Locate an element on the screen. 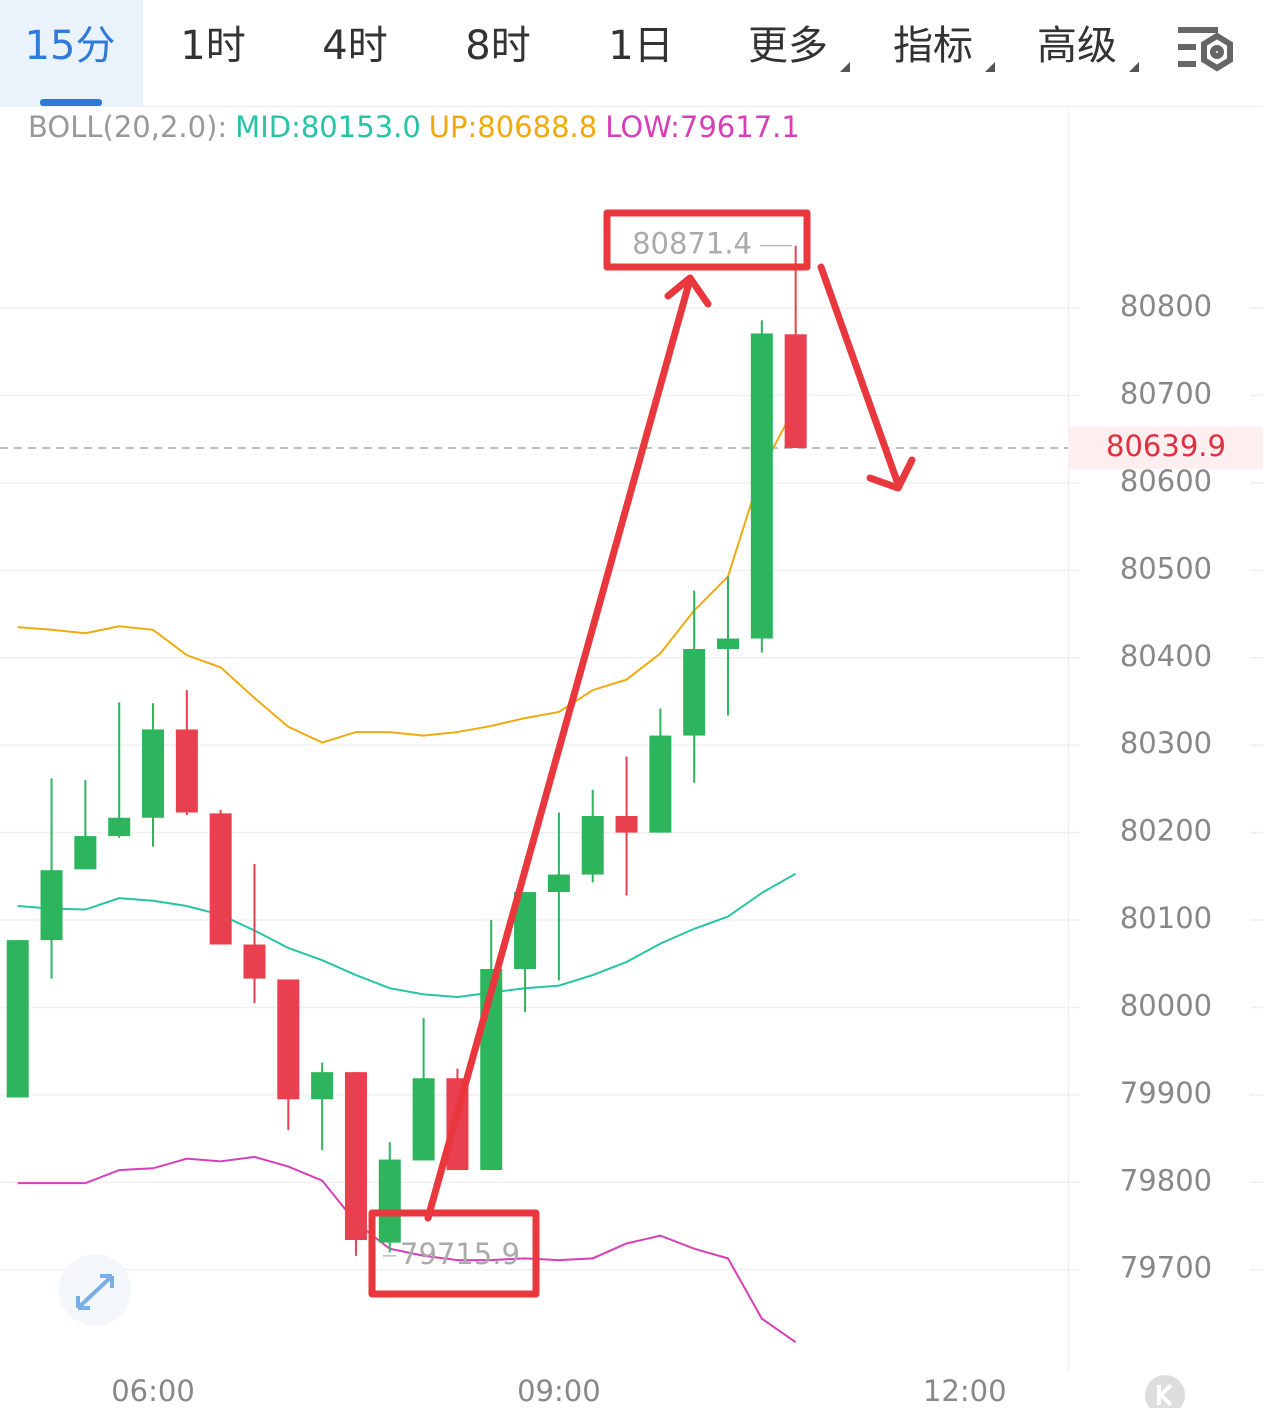 The width and height of the screenshot is (1263, 1412). low-box is located at coordinates (454, 1253).